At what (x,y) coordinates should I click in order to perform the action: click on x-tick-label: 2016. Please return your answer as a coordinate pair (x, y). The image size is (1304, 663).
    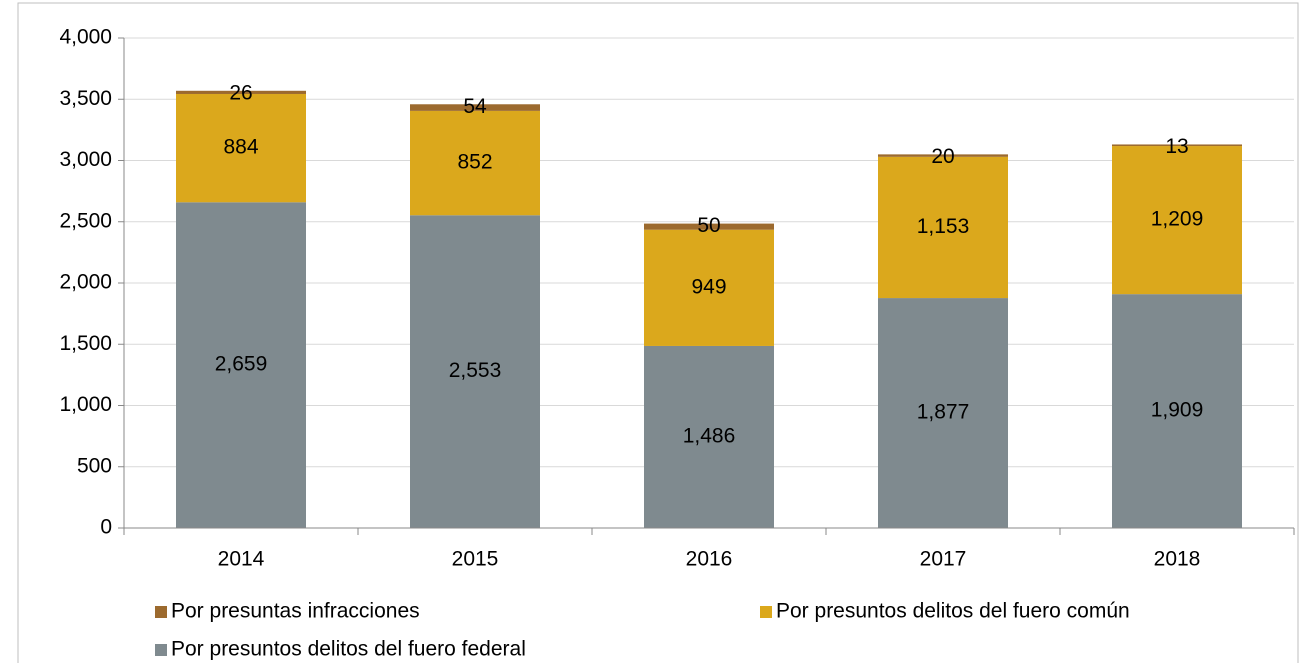
    Looking at the image, I should click on (709, 559).